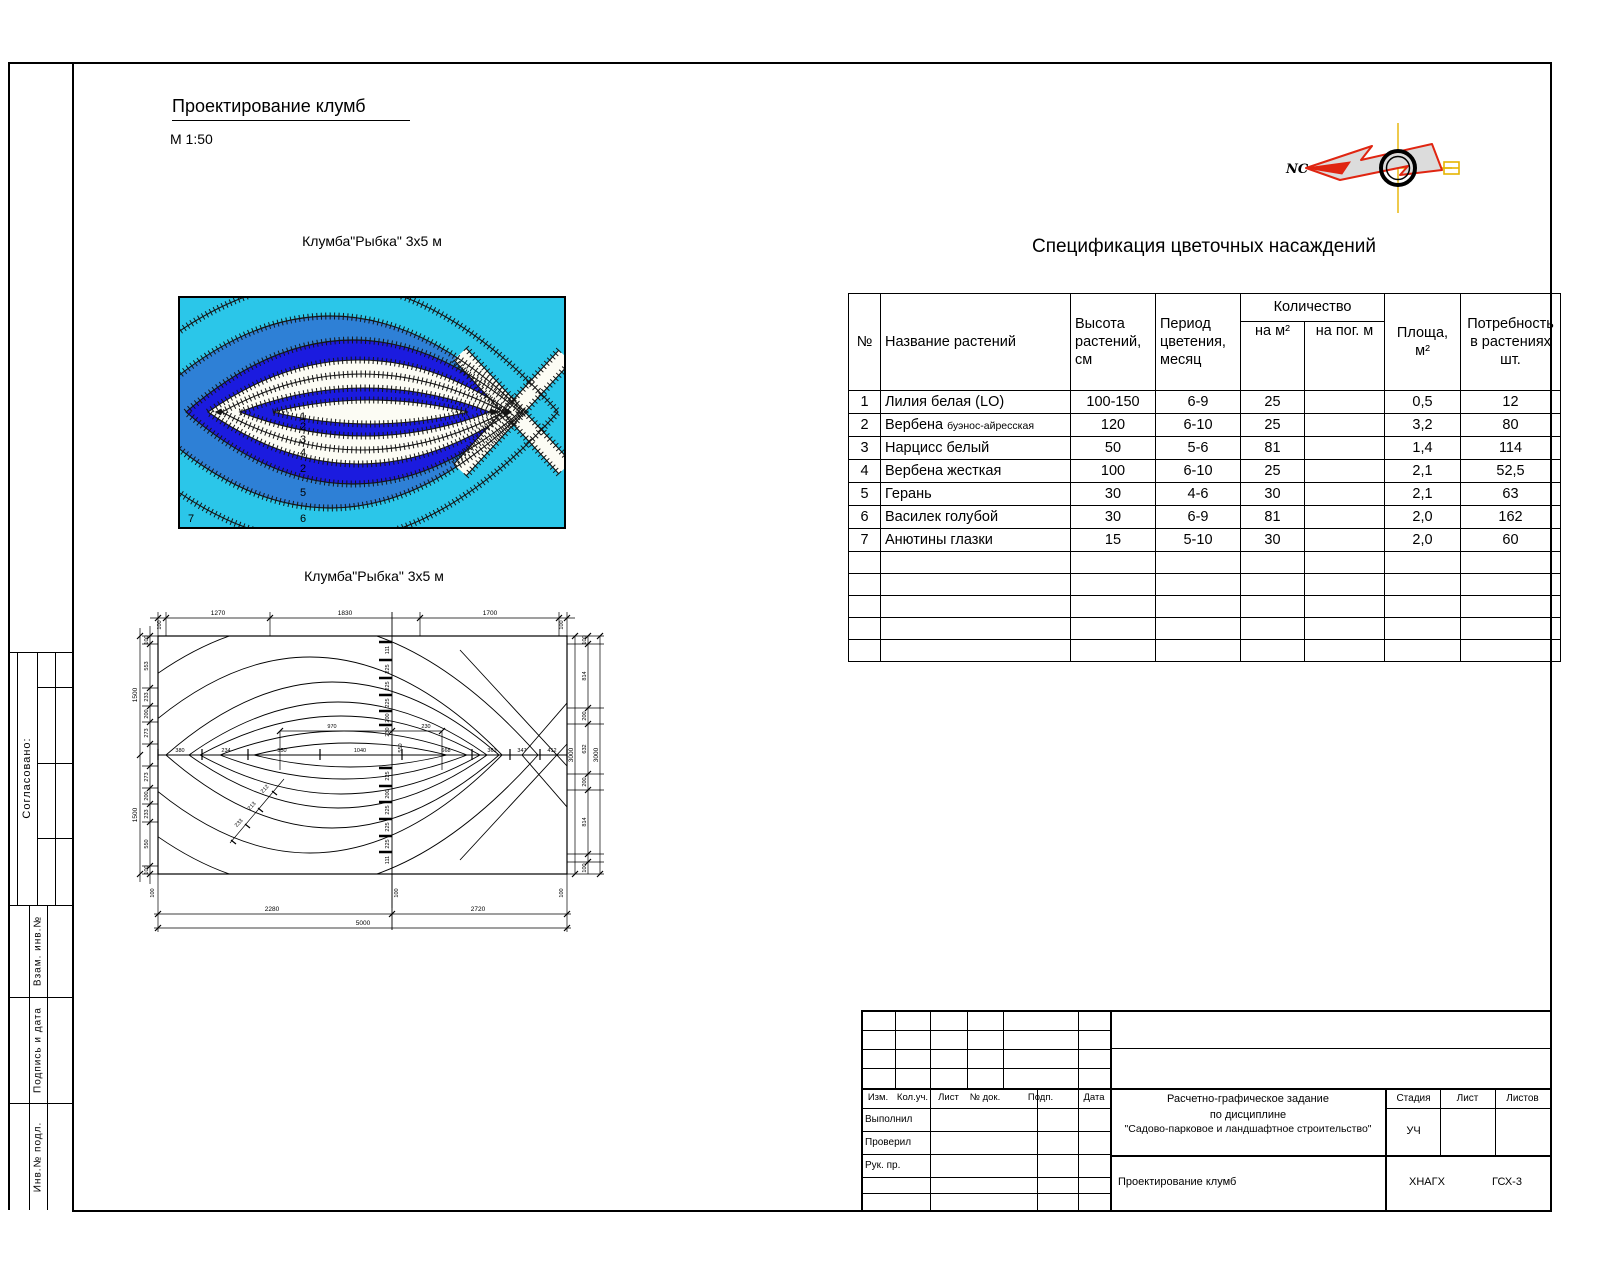 Image resolution: width=1600 pixels, height=1280 pixels. I want to click on scale-label: М 1:50, so click(191, 139).